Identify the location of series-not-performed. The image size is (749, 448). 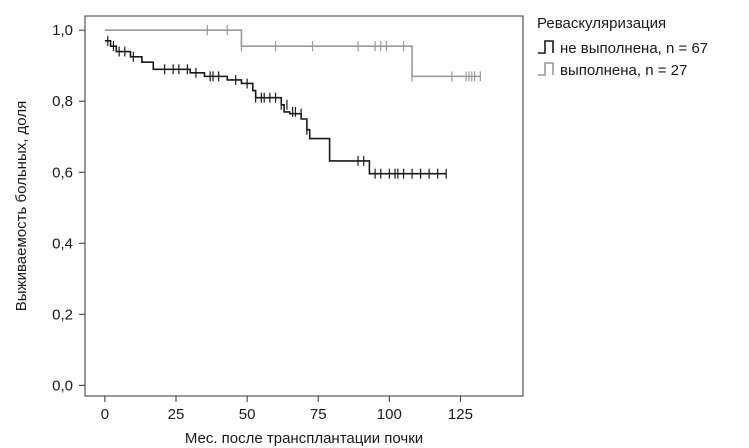
(275, 107).